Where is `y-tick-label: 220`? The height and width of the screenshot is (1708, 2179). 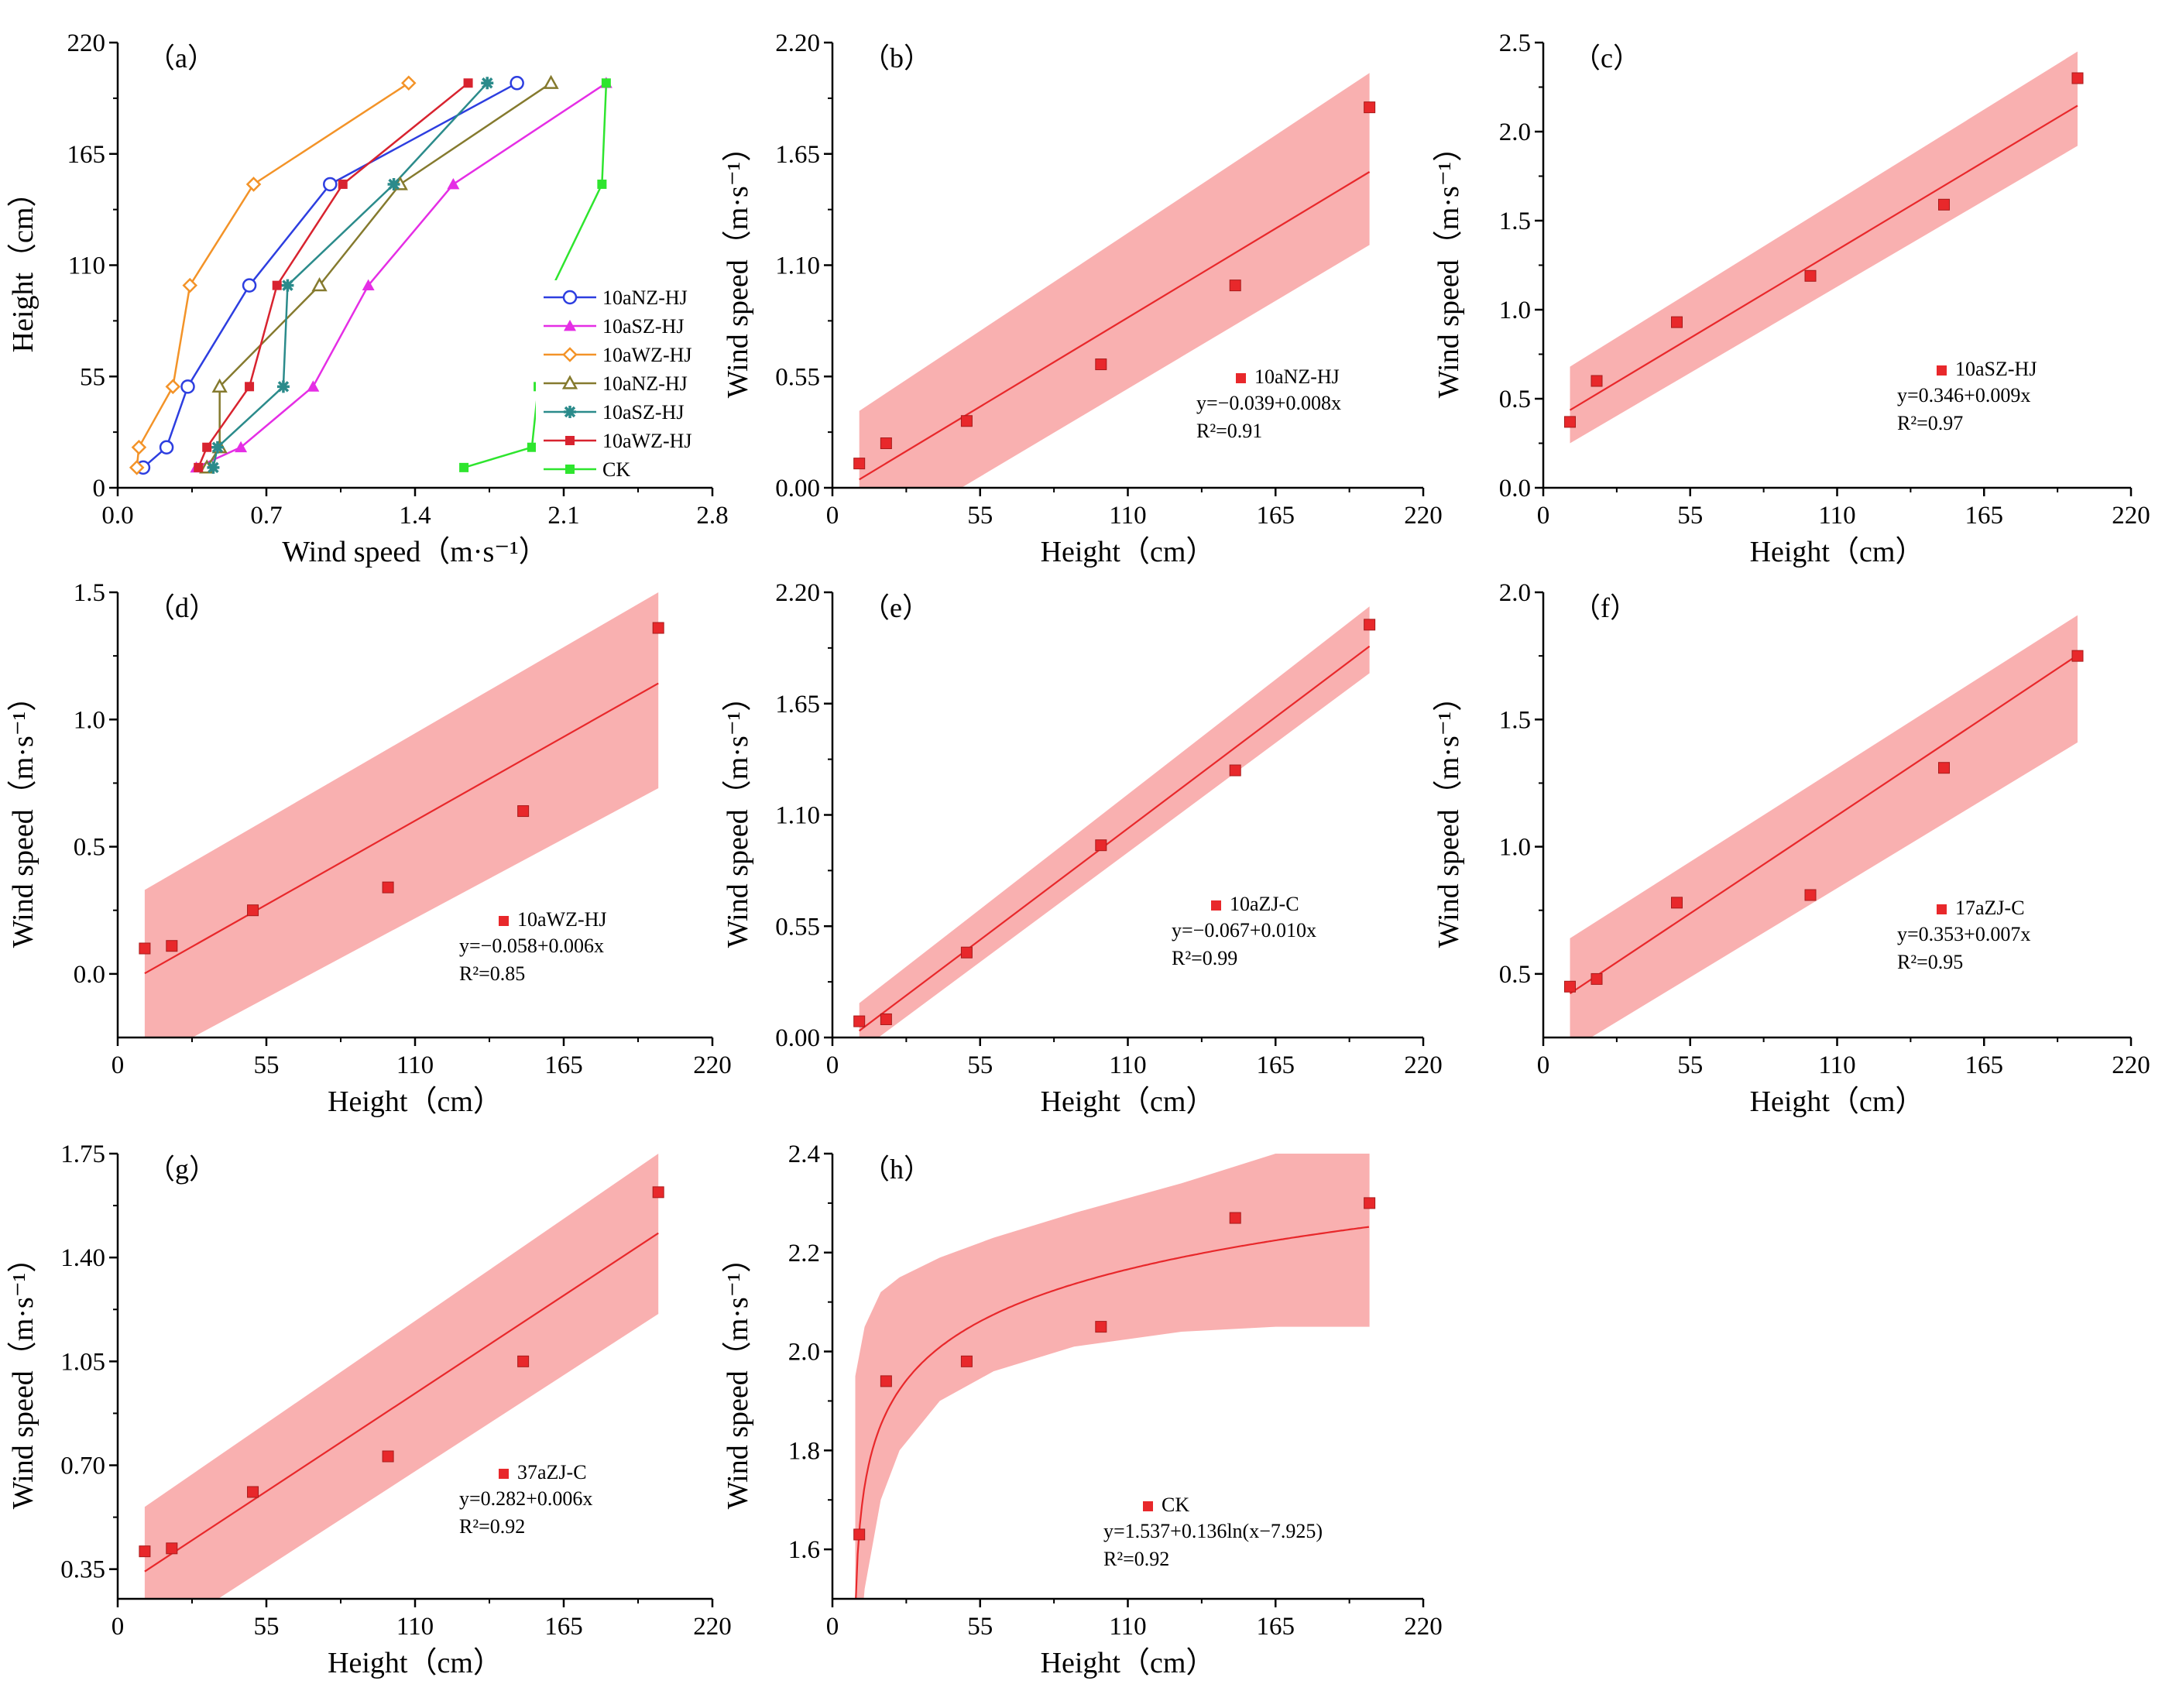
y-tick-label: 220 is located at coordinates (86, 43).